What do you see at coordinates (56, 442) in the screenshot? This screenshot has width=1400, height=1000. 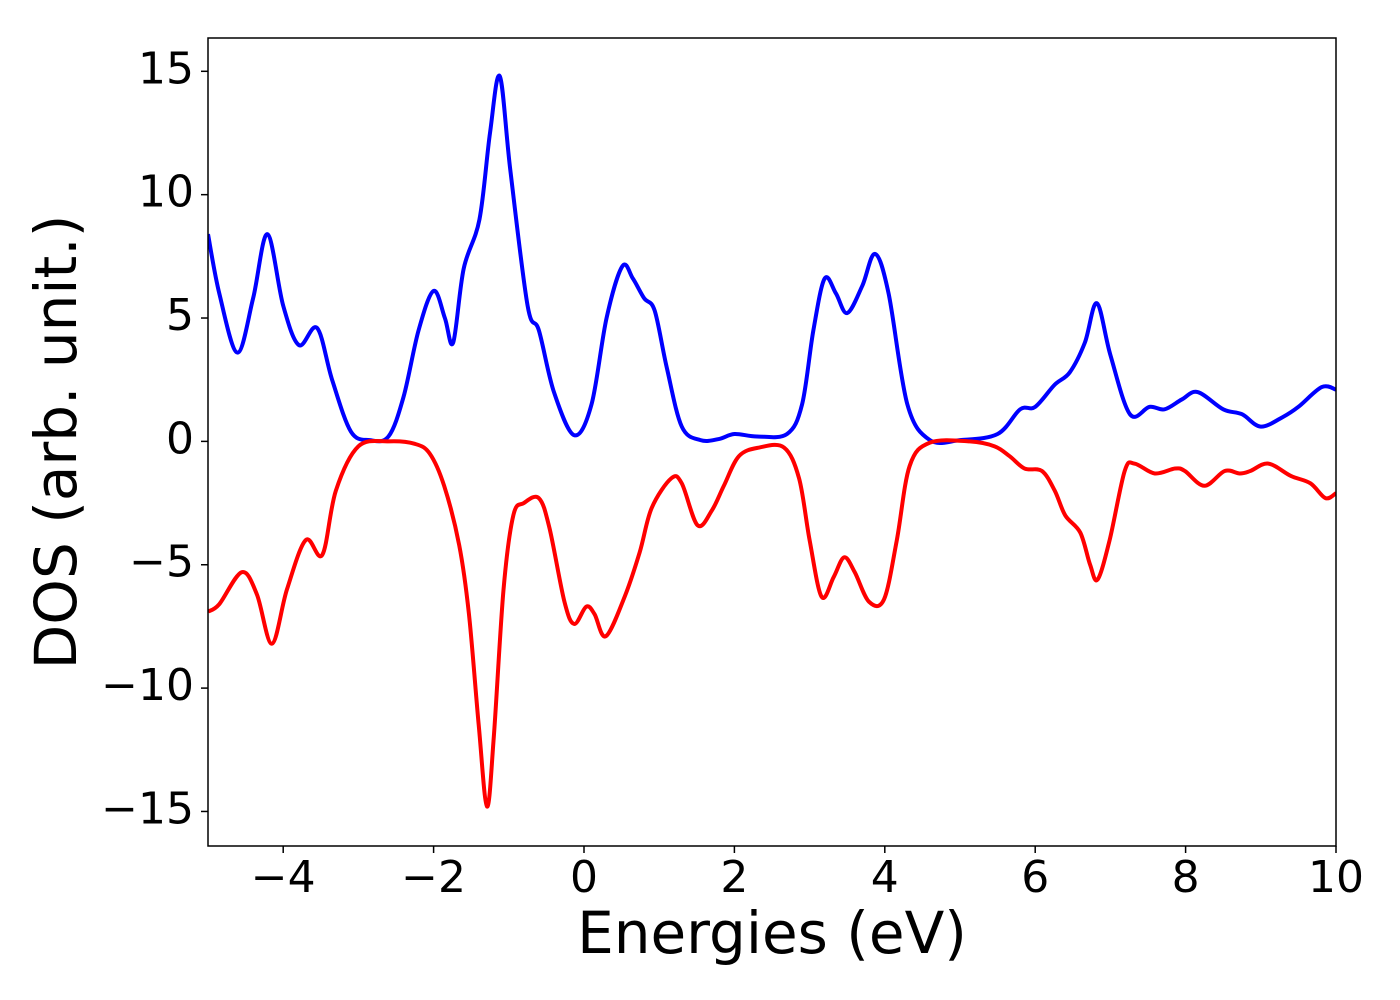 I see `y-axis-label: DOS (arb. unit.)` at bounding box center [56, 442].